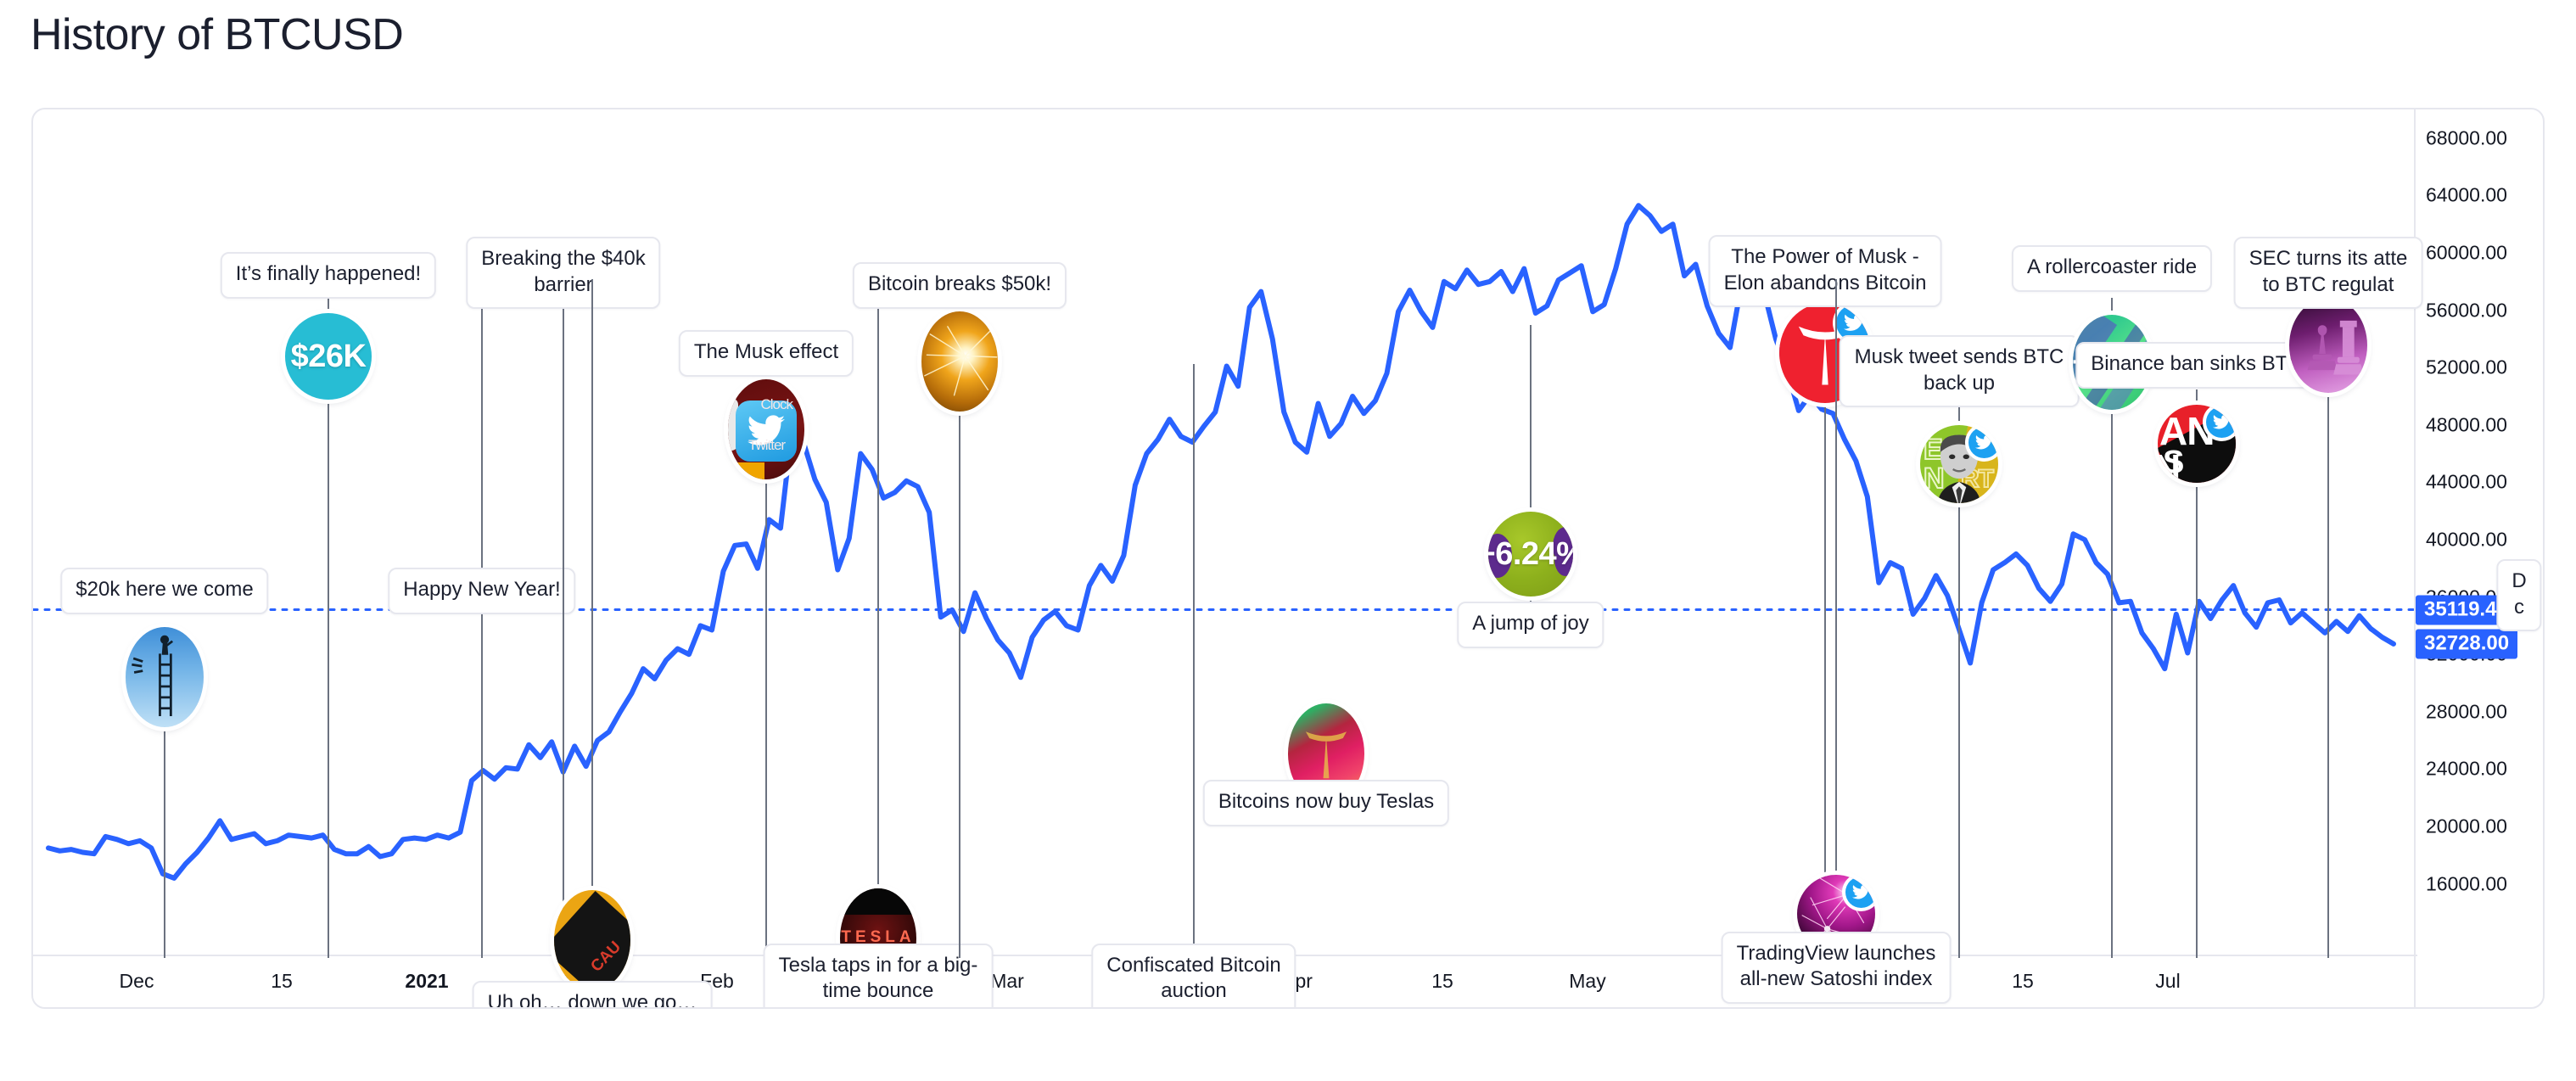 This screenshot has width=2576, height=1081. Describe the element at coordinates (427, 981) in the screenshot. I see `x-axis-tick: 2021` at that location.